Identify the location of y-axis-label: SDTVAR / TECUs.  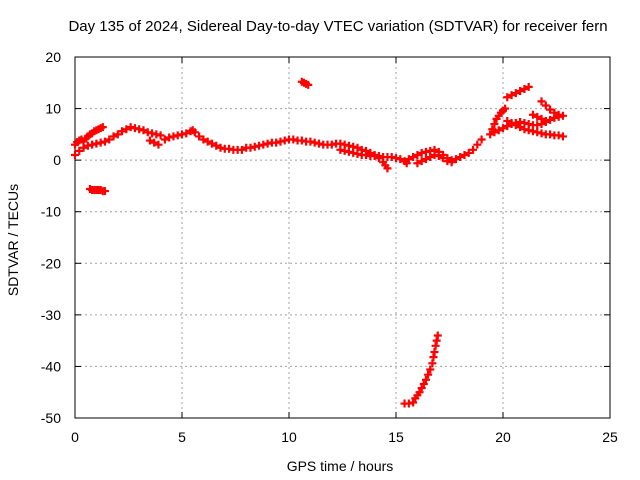
(13, 240).